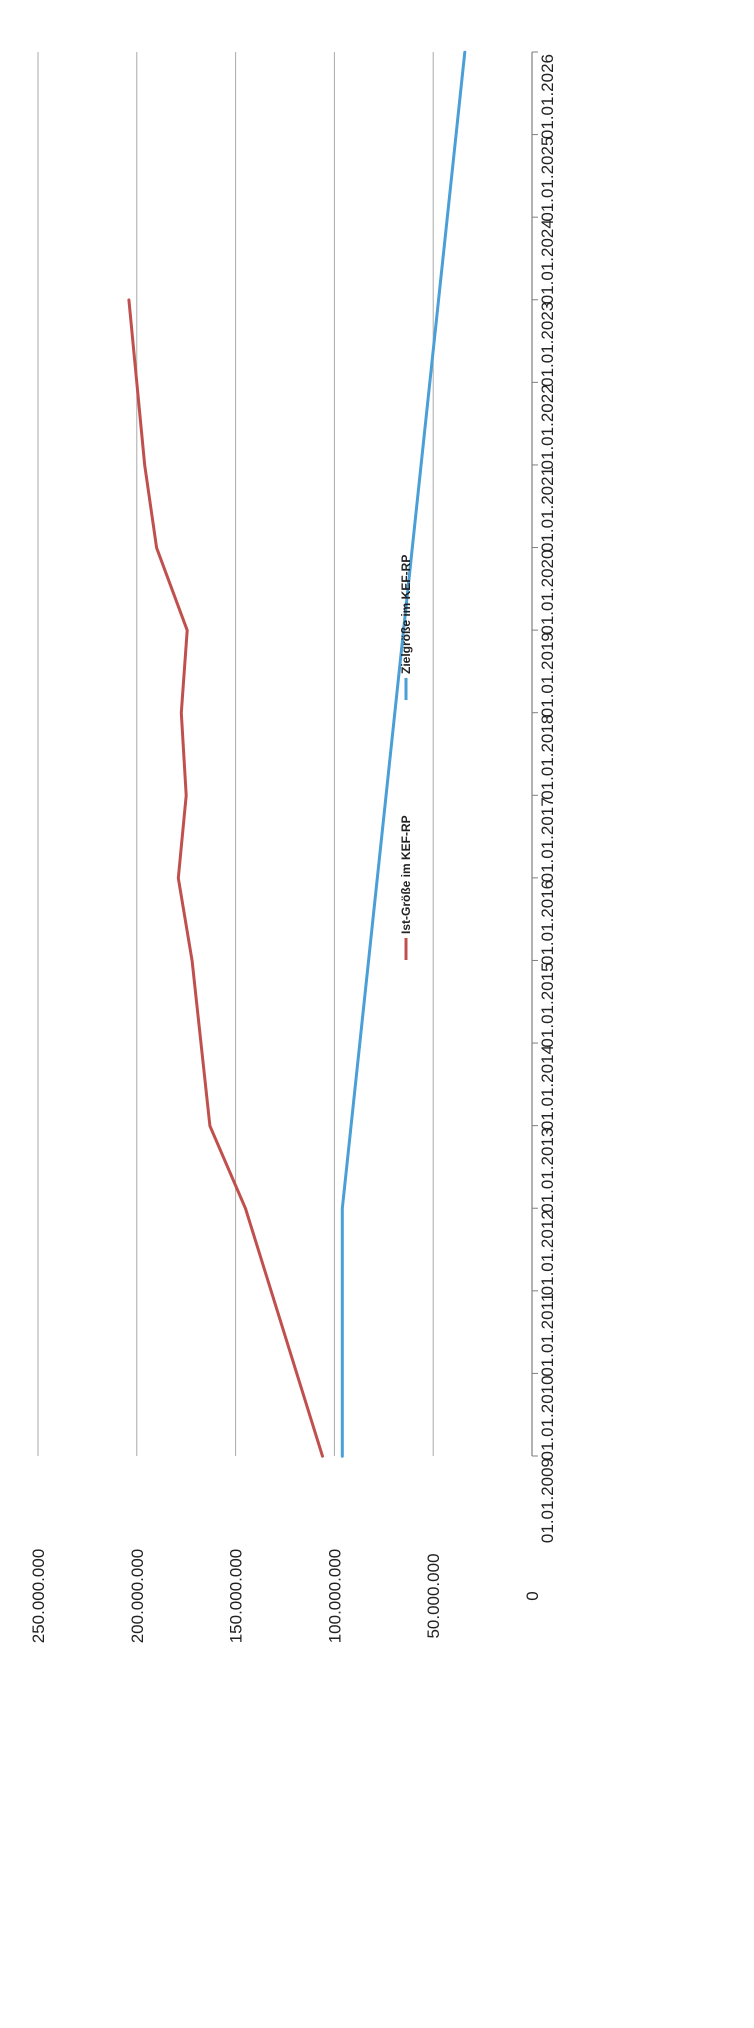 The height and width of the screenshot is (2028, 754). What do you see at coordinates (547, 757) in the screenshot?
I see `x-tick-label: 01.01.2018` at bounding box center [547, 757].